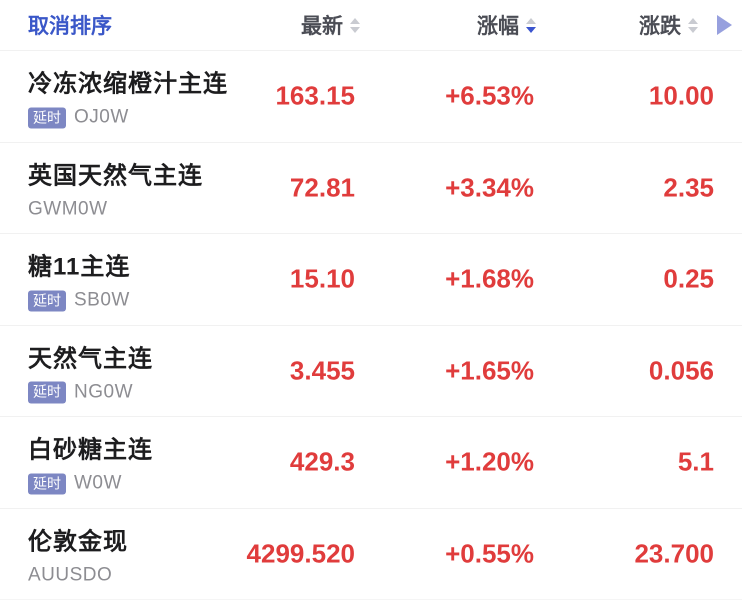 The image size is (742, 600). I want to click on instrument-subline: 延时 NG0W, so click(90, 392).